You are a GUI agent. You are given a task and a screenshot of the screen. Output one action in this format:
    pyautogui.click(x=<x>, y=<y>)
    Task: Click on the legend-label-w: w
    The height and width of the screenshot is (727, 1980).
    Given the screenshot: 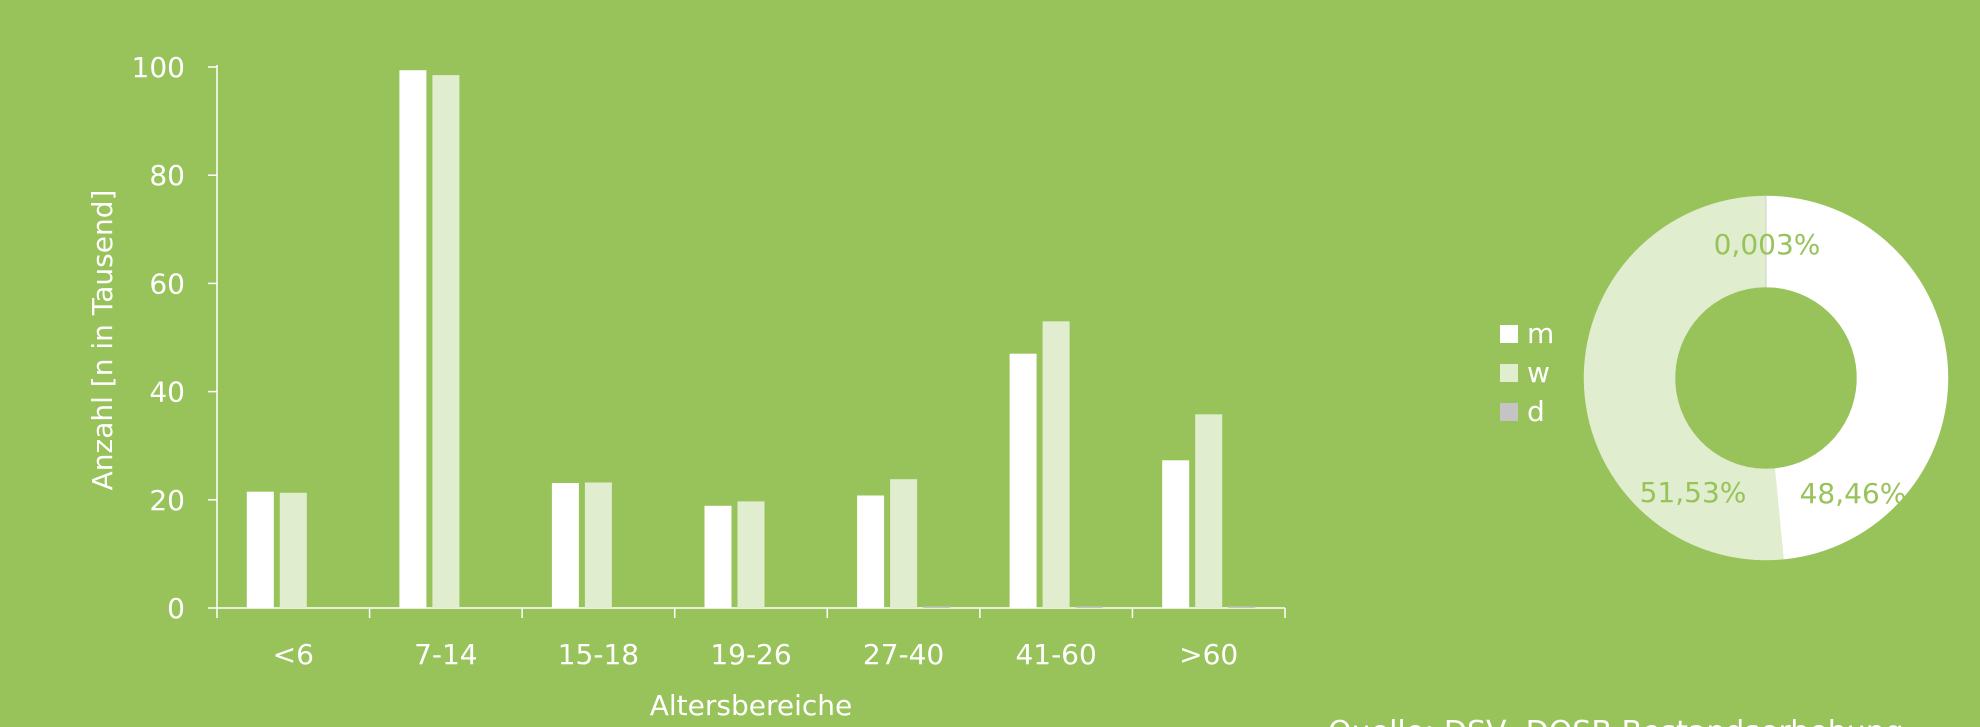 What is the action you would take?
    pyautogui.click(x=1538, y=372)
    